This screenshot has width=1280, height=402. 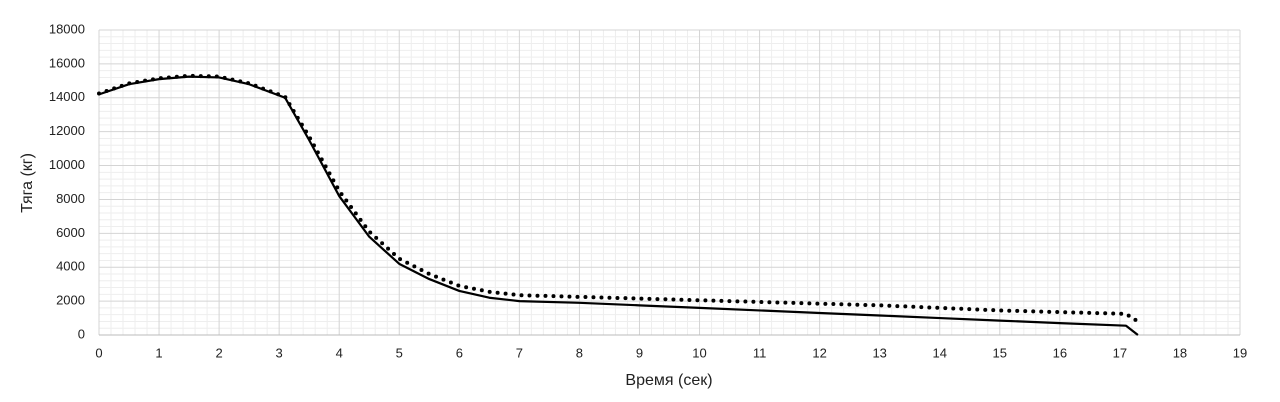 I want to click on x-axis-title: Время (сек), so click(x=668, y=380).